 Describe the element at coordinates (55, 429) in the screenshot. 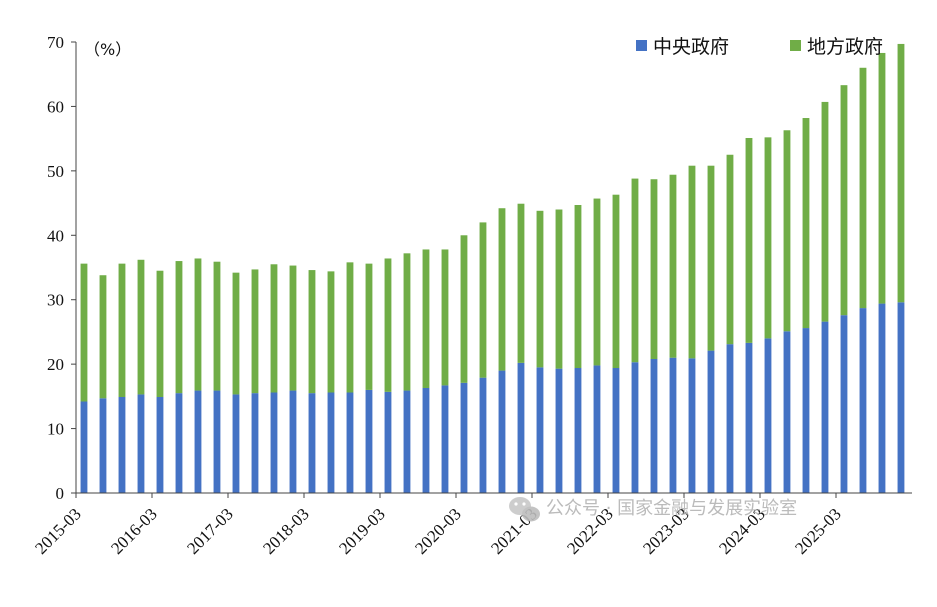

I see `y-tick-label-10: 10` at that location.